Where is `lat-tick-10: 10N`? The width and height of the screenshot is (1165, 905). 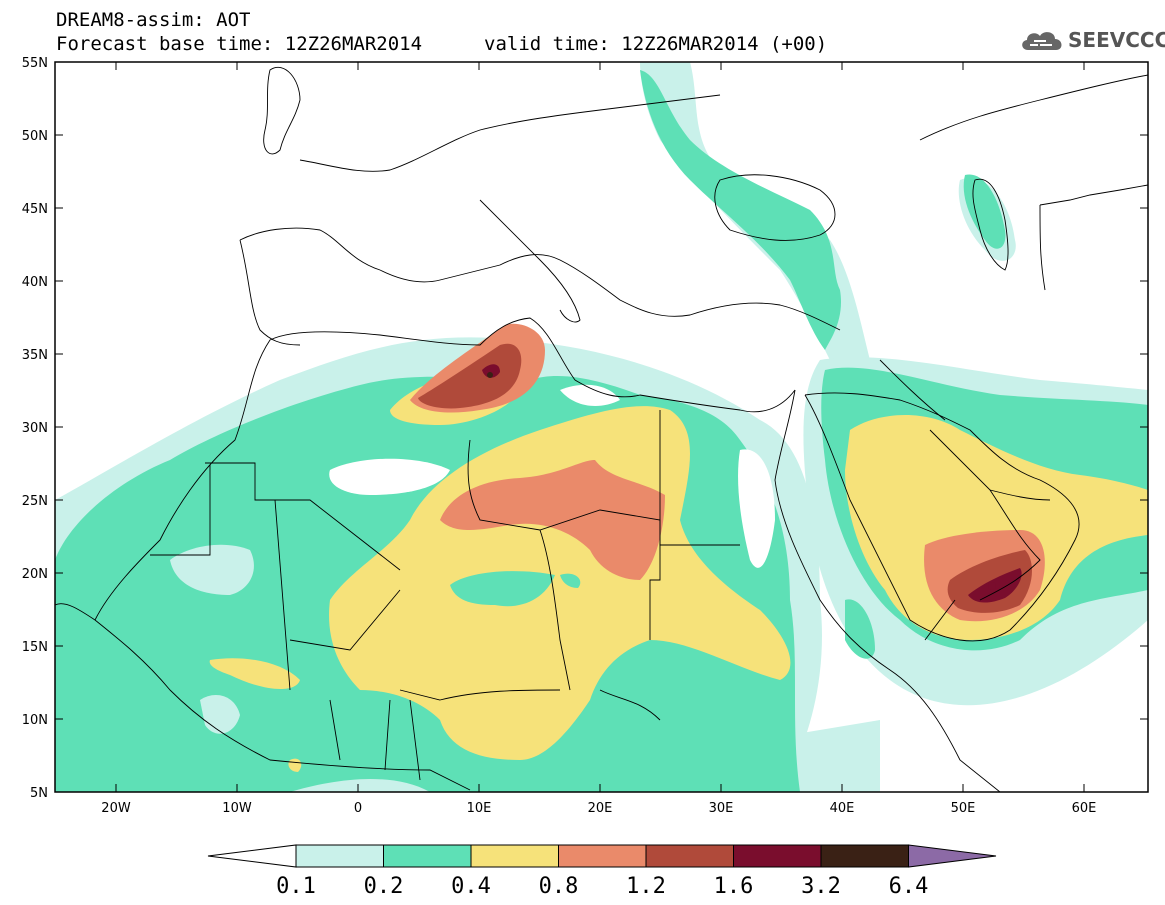
lat-tick-10: 10N is located at coordinates (585, 720).